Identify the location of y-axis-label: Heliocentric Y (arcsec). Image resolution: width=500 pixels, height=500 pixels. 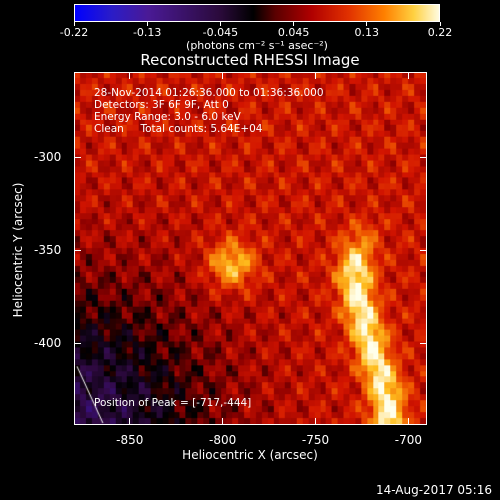
(18, 250).